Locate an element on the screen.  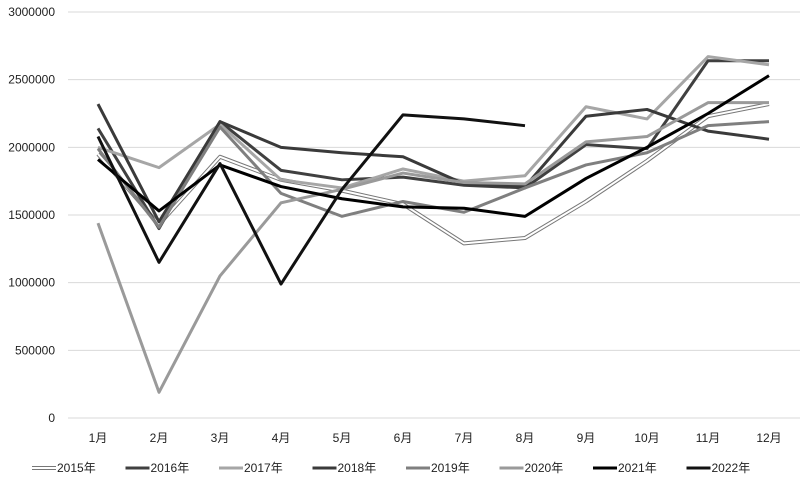
legend: 2015年 2016年 2017年 2018年 2019年 2020年 2021年 2022年 is located at coordinates (391, 468).